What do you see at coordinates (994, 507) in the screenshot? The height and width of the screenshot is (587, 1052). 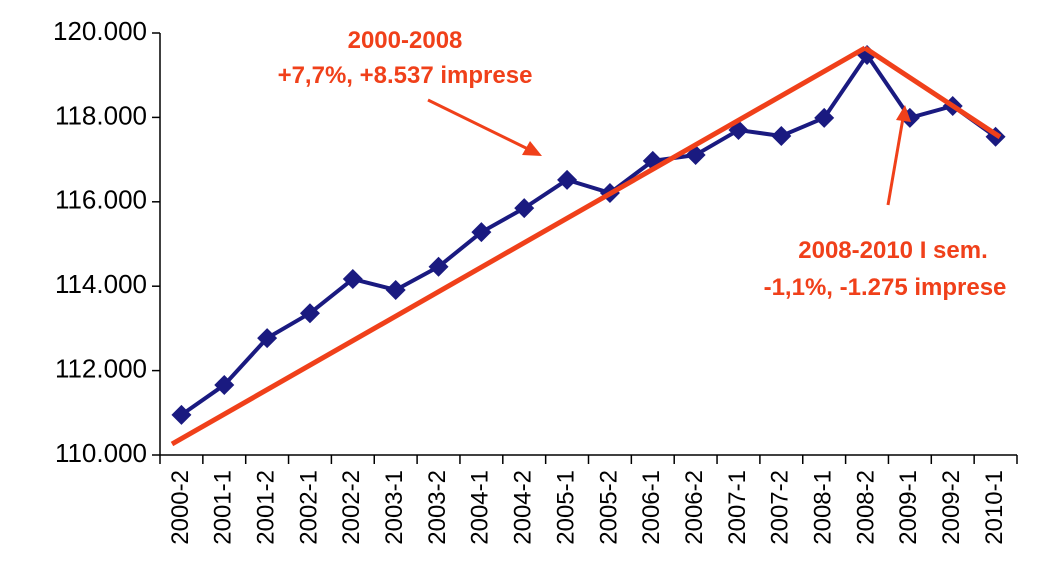 I see `x-tick-label: 2010-1` at bounding box center [994, 507].